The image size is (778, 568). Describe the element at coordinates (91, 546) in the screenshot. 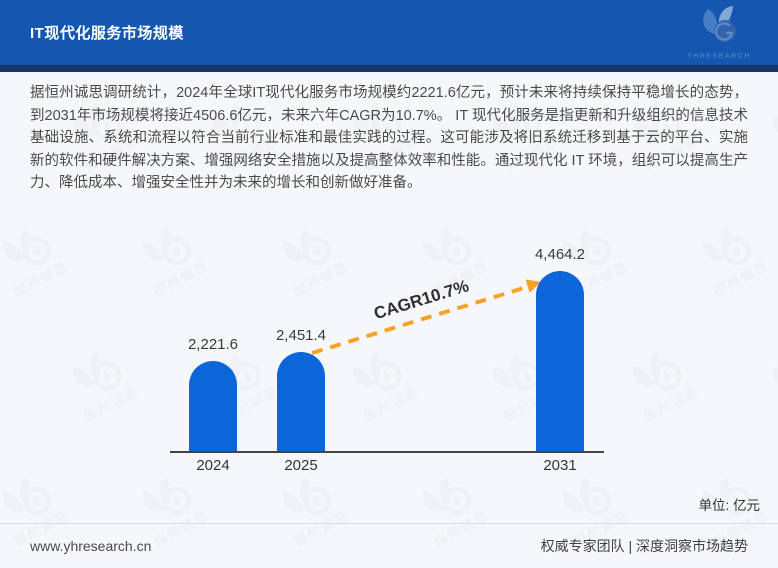

I see `website-link: www.yhresearch.cn` at that location.